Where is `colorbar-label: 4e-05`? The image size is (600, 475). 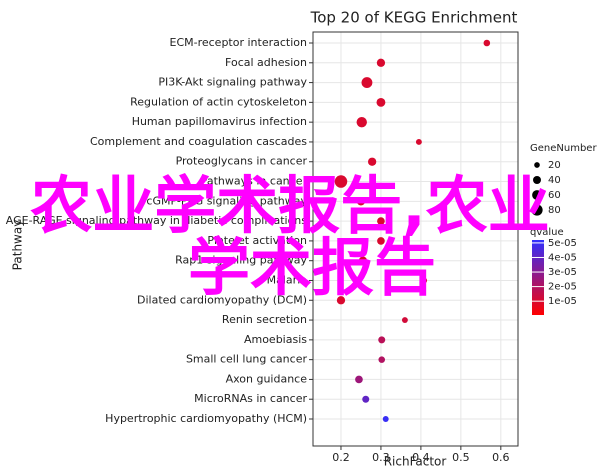 colorbar-label: 4e-05 is located at coordinates (562, 257).